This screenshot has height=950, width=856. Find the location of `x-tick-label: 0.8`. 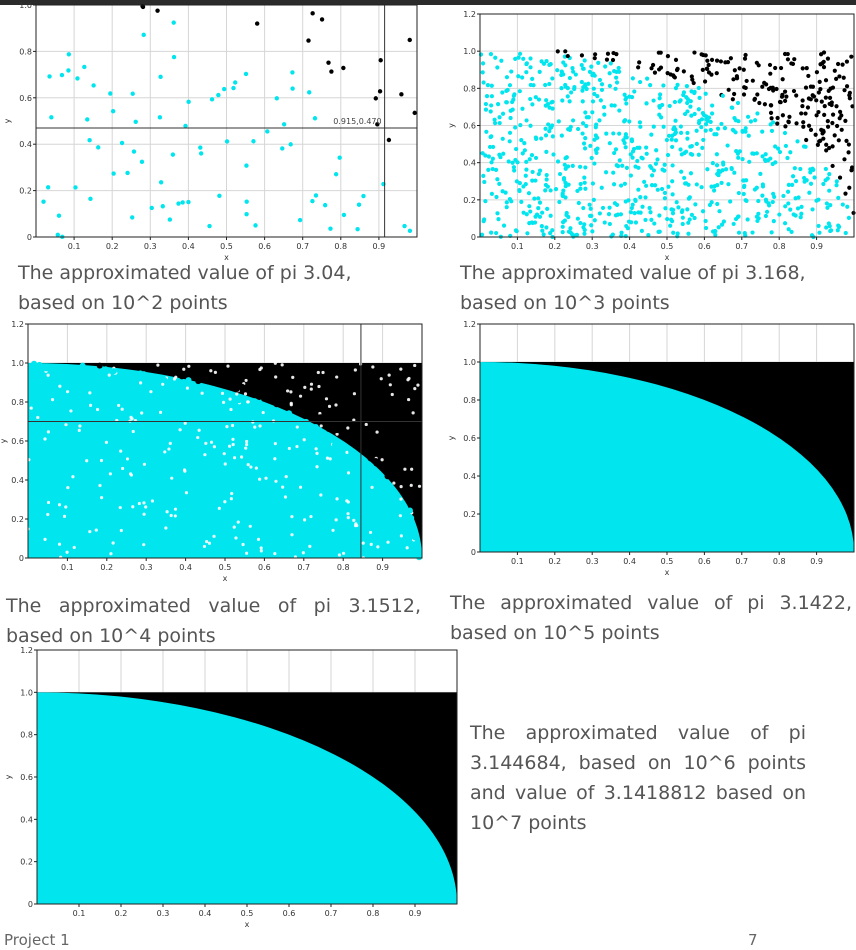

x-tick-label: 0.8 is located at coordinates (340, 246).